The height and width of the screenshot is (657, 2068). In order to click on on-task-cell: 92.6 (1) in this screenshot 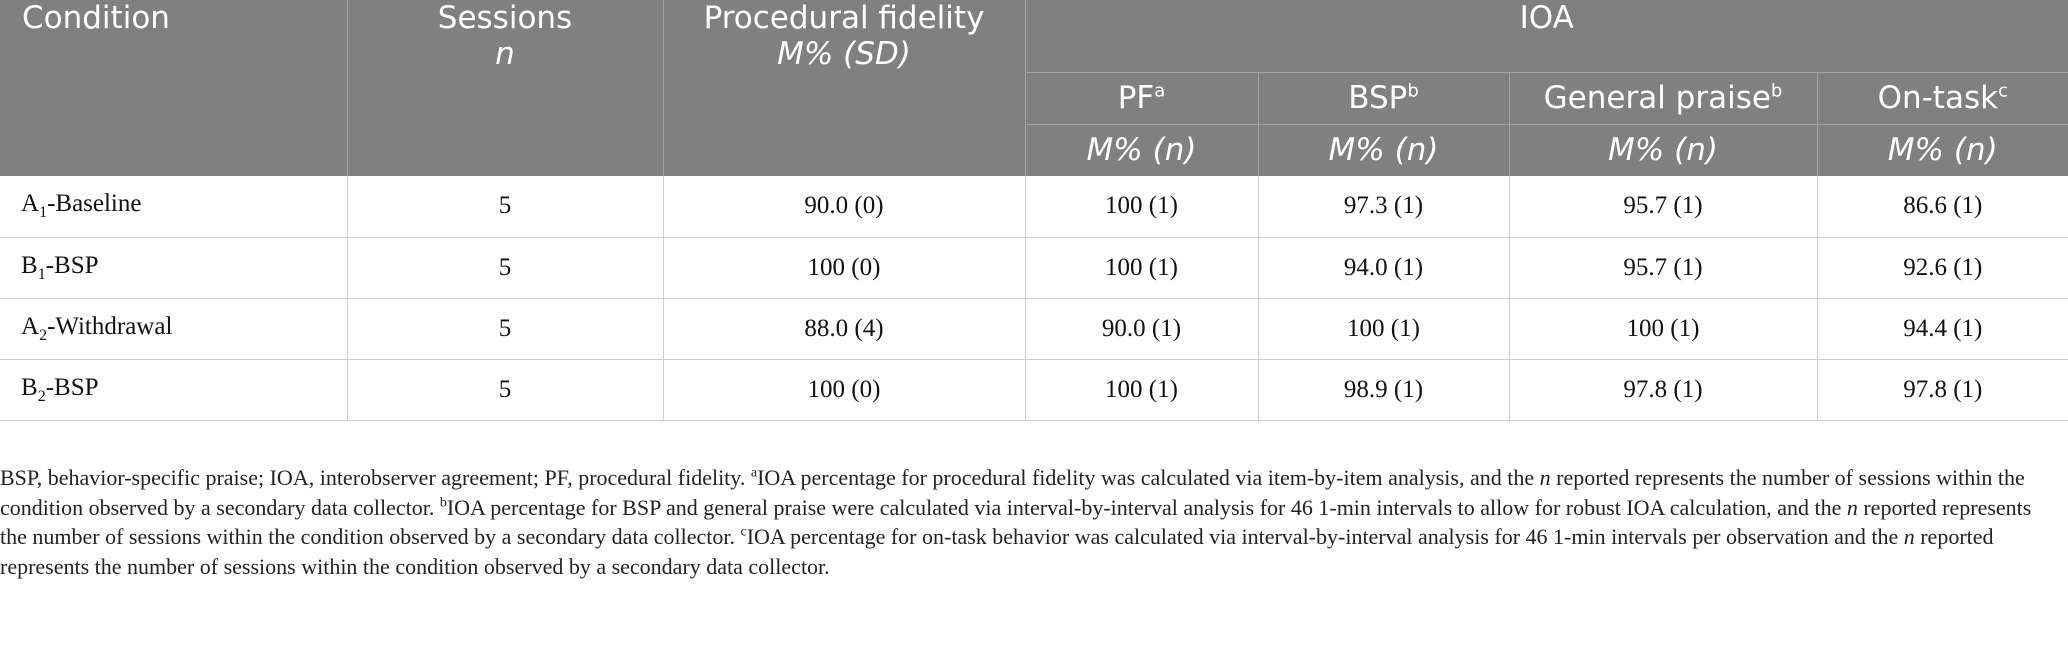, I will do `click(1942, 268)`.